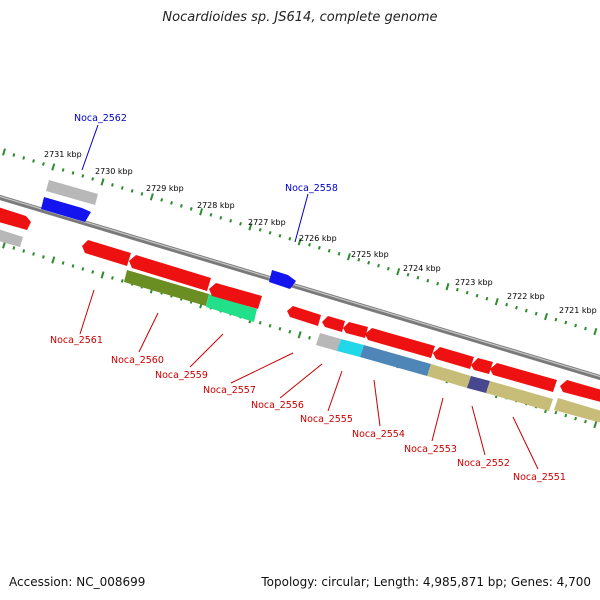 The height and width of the screenshot is (600, 600). Describe the element at coordinates (76, 340) in the screenshot. I see `label-Noca_2561: Noca_2561` at that location.